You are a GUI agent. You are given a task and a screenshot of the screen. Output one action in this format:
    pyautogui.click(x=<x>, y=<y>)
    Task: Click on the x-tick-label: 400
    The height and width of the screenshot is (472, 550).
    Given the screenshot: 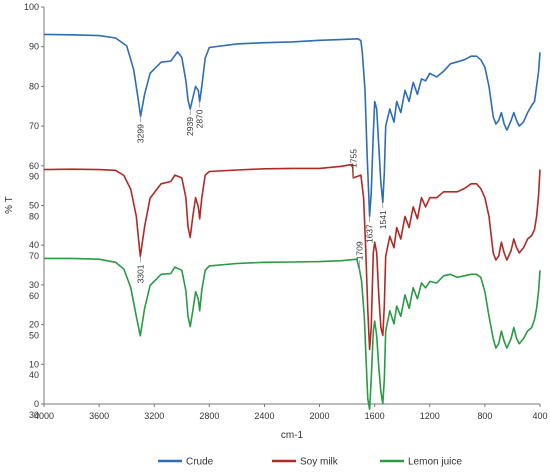 What is the action you would take?
    pyautogui.click(x=539, y=416)
    